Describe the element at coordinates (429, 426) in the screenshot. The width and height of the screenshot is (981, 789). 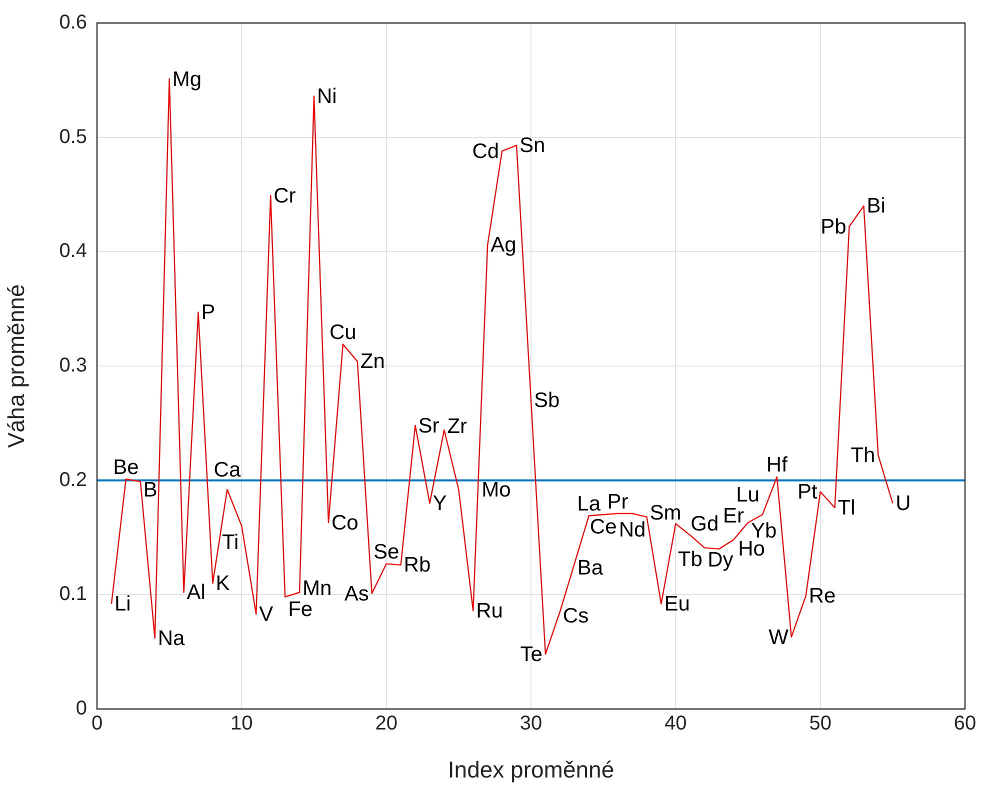
I see `annotation: Sr` at that location.